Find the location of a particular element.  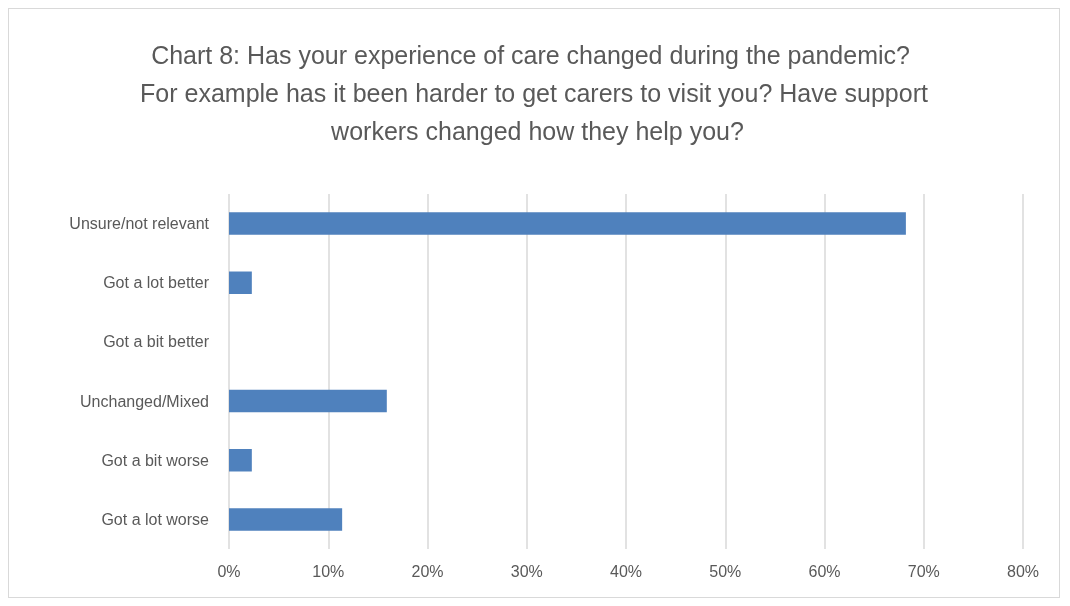

x-tick-label: 10% is located at coordinates (328, 571).